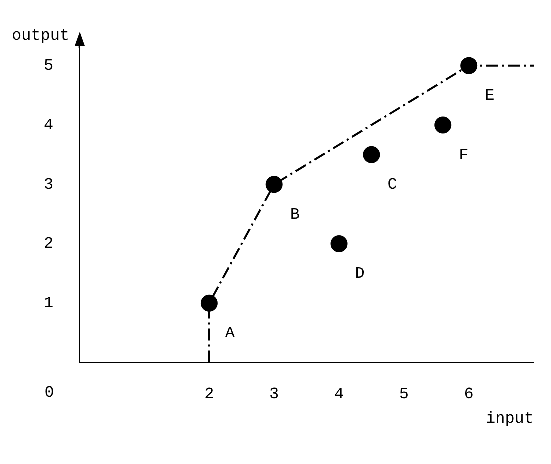 This screenshot has height=464, width=551. What do you see at coordinates (41, 36) in the screenshot?
I see `y-axis-title: output` at bounding box center [41, 36].